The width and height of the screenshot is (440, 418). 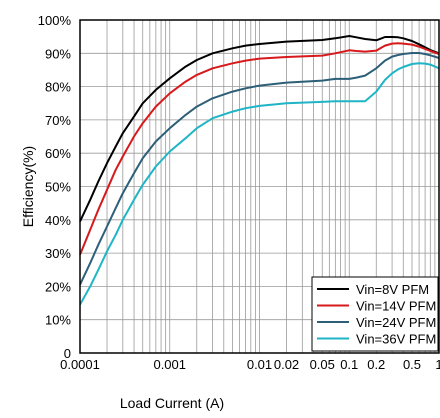 What do you see at coordinates (58, 253) in the screenshot?
I see `y-tick-label: 30%` at bounding box center [58, 253].